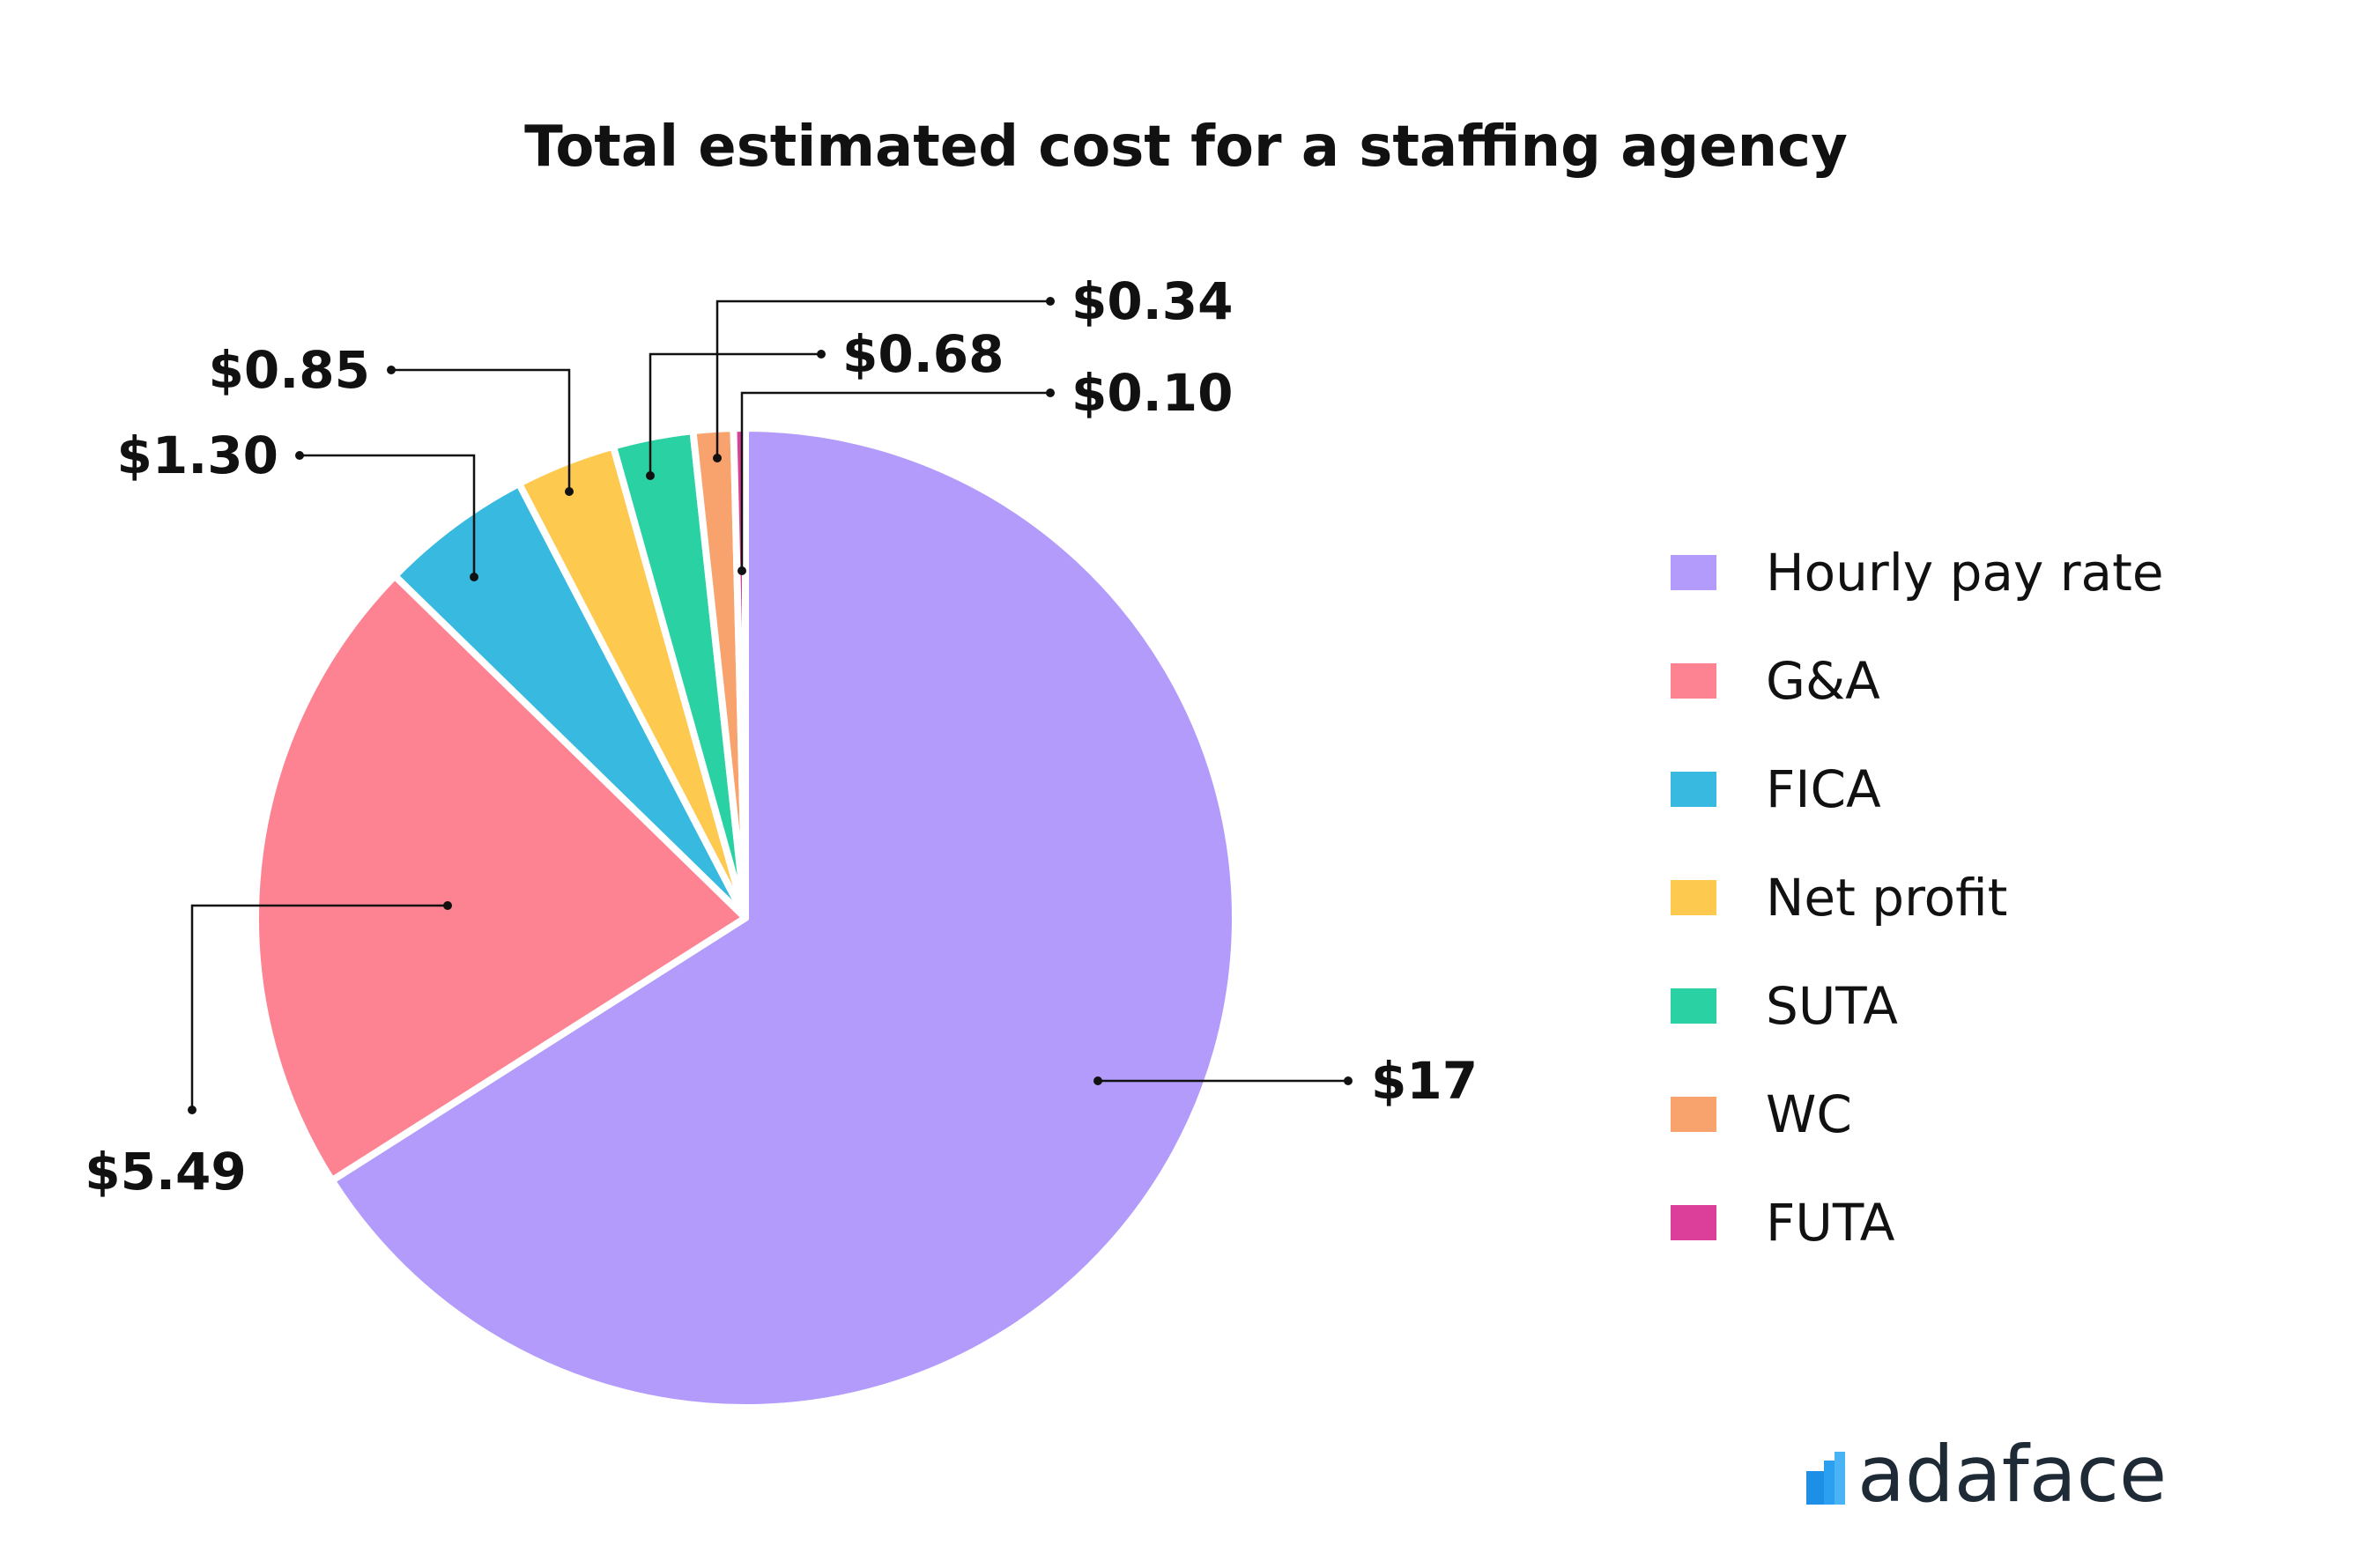  What do you see at coordinates (500, 878) in the screenshot?
I see `pie-slice-g-a` at bounding box center [500, 878].